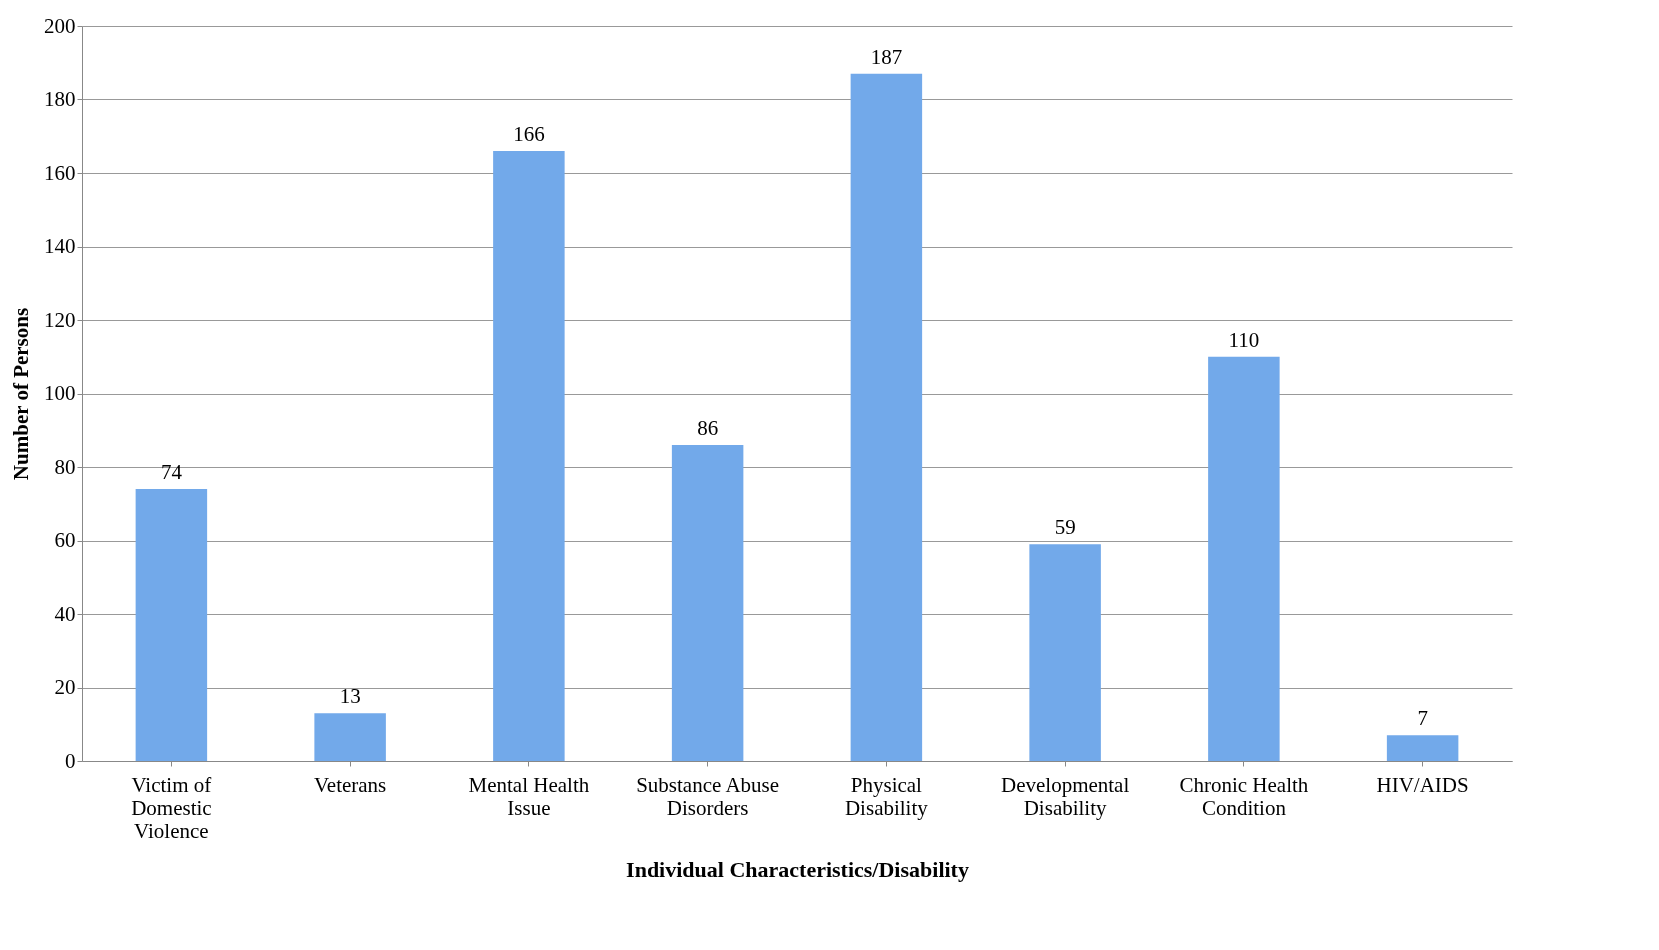 The height and width of the screenshot is (950, 1659). What do you see at coordinates (60, 172) in the screenshot?
I see `y-tick-label: 160` at bounding box center [60, 172].